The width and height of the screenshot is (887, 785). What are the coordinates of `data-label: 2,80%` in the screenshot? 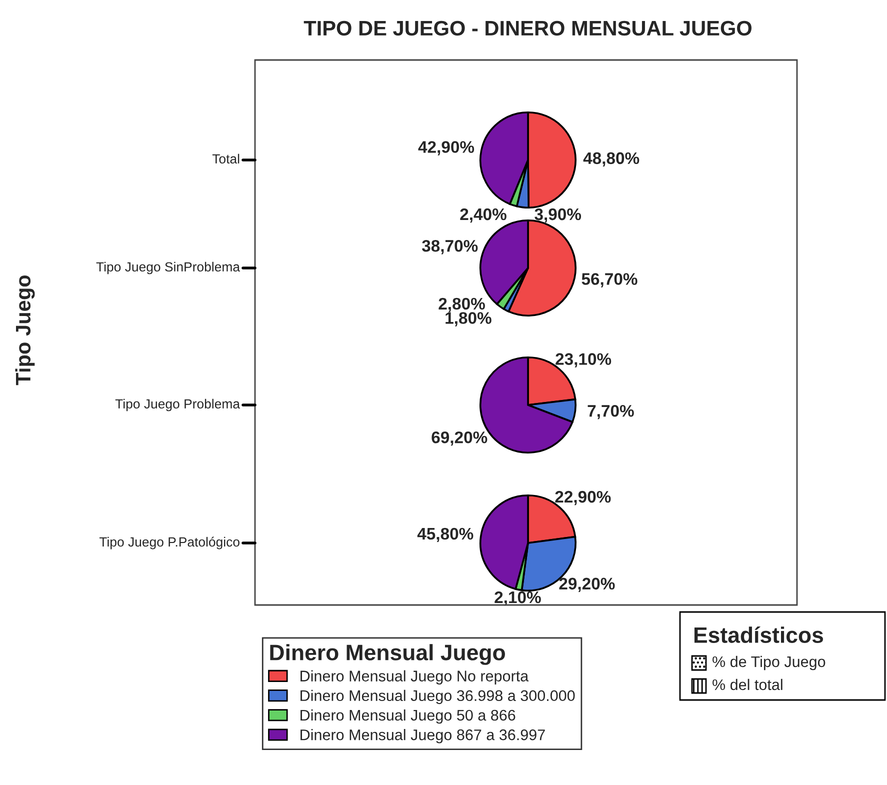 It's located at (461, 305).